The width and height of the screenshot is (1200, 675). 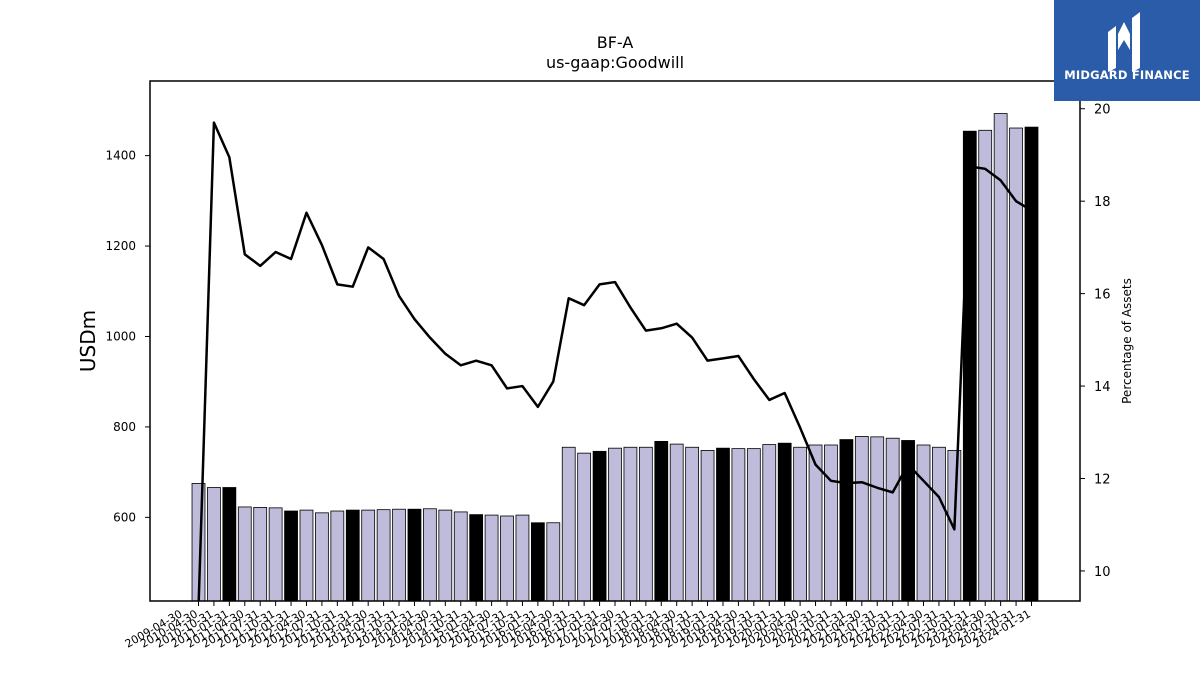 What do you see at coordinates (1127, 75) in the screenshot?
I see `logo-text: MIDGARD FINANCE` at bounding box center [1127, 75].